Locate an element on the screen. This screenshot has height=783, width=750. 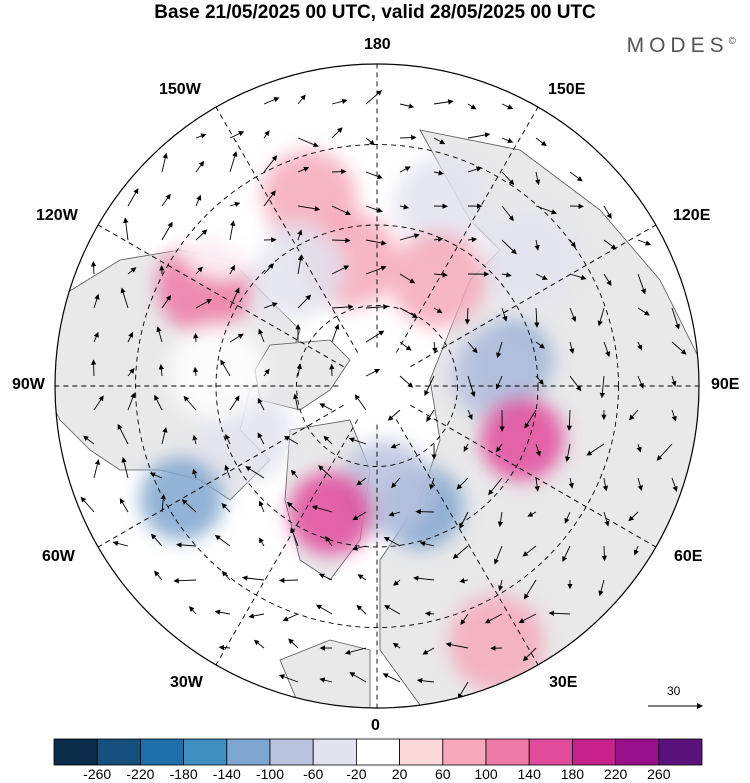
lon-label-120w: 120W is located at coordinates (57, 215).